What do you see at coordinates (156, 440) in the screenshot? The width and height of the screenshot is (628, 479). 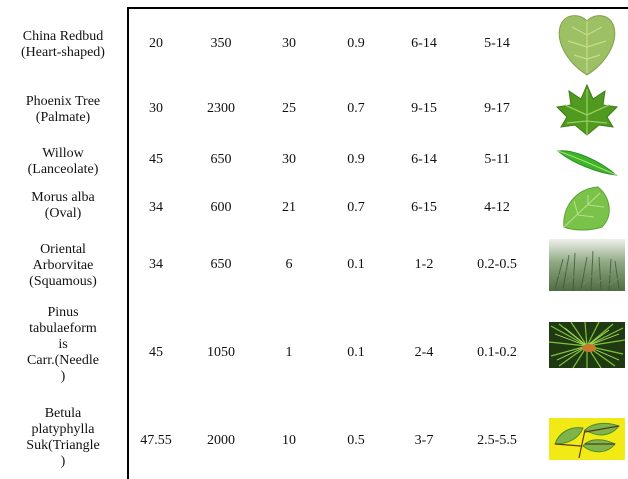 I see `value-cell: 47.55` at bounding box center [156, 440].